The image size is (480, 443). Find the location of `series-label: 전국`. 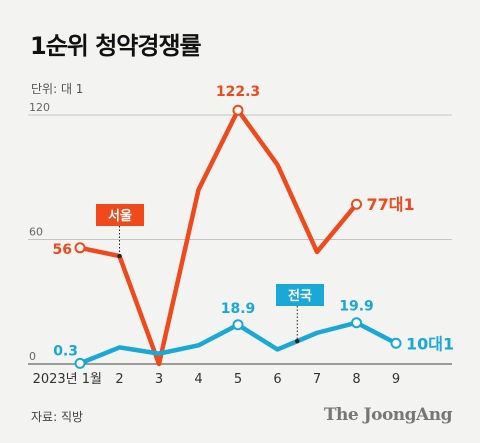

series-label: 전국 is located at coordinates (300, 296).